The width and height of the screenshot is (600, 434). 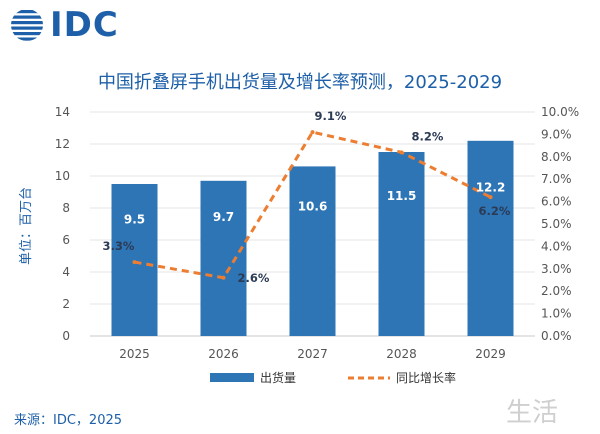 What do you see at coordinates (556, 246) in the screenshot?
I see `y2-tick-label: 4.0%` at bounding box center [556, 246].